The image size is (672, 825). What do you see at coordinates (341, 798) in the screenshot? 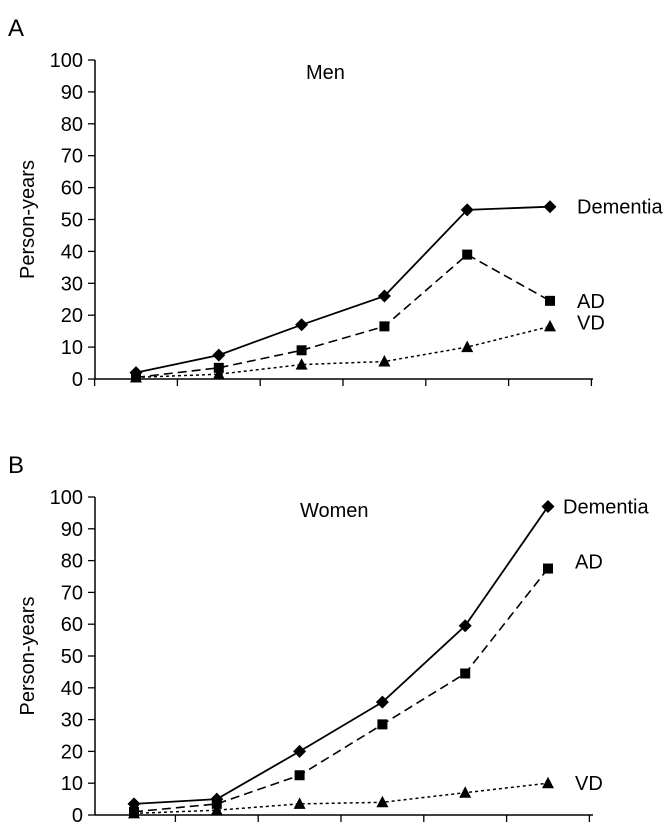
I see `series-line-vd` at bounding box center [341, 798].